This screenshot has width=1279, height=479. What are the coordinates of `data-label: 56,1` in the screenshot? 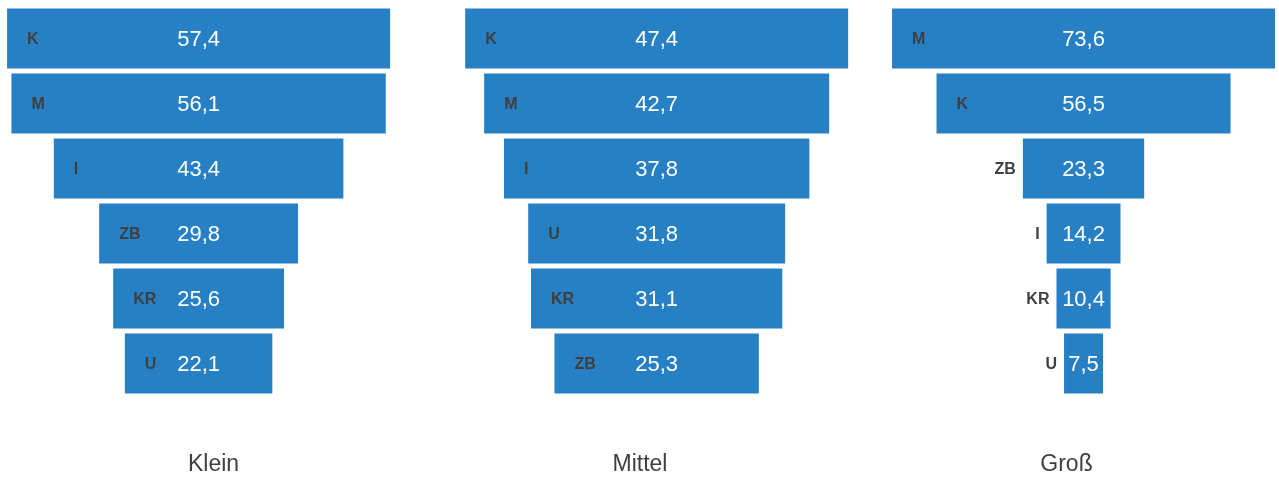 It's located at (199, 103).